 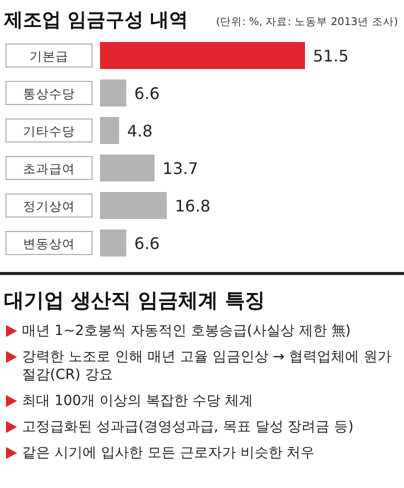 I want to click on text: 고정급화된 성과급(경영성과급, 목표 달성 장려금 등), so click(x=188, y=427).